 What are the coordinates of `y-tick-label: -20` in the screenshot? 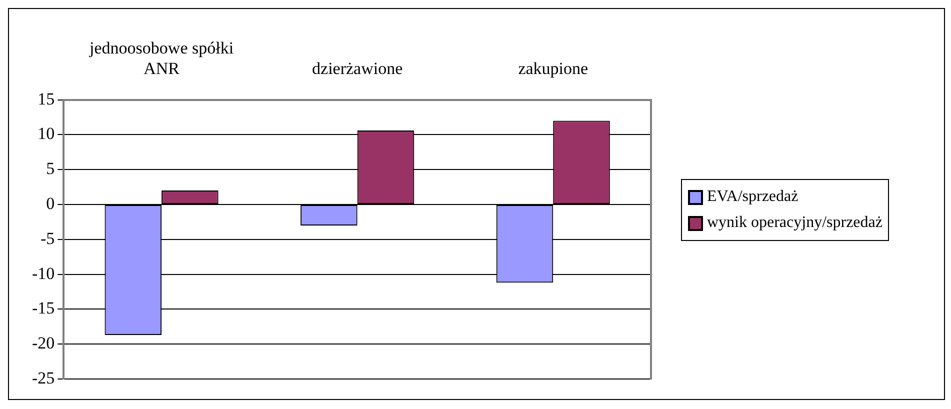 It's located at (43, 343).